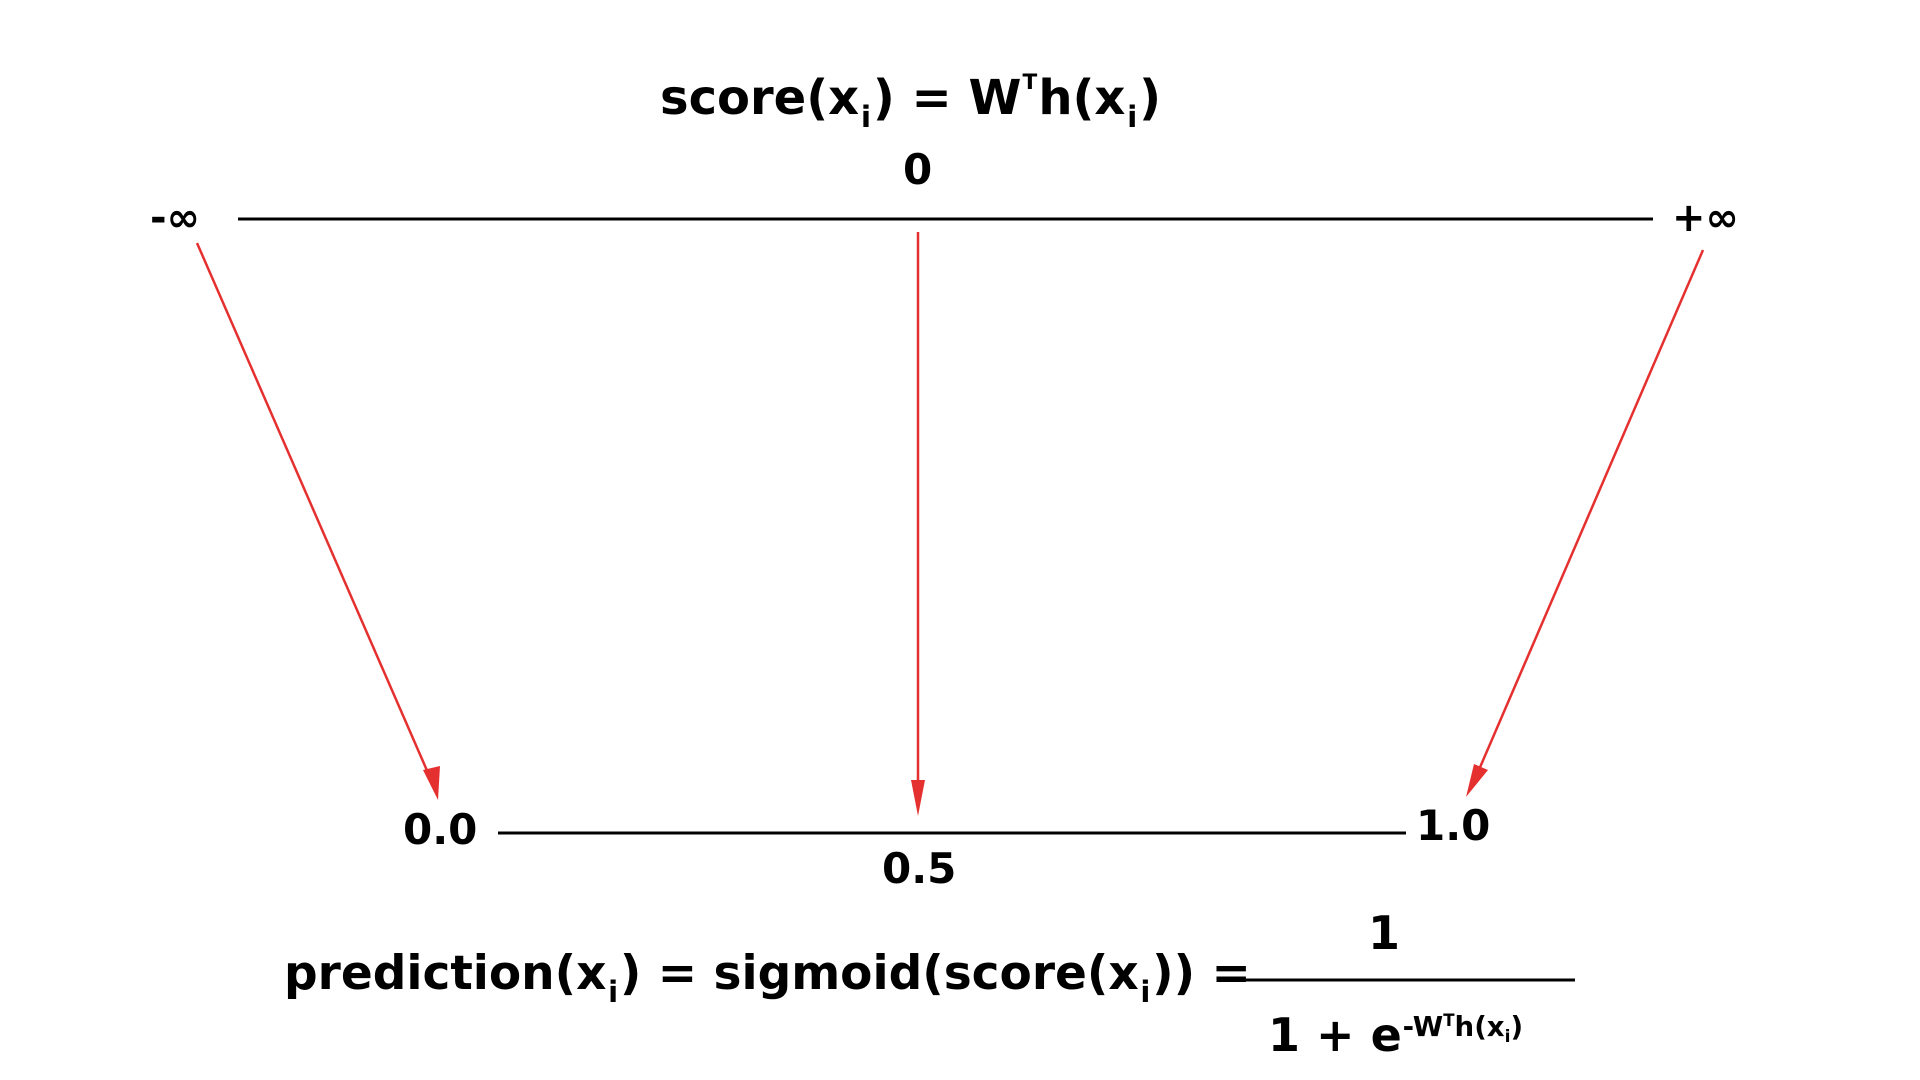 This screenshot has height=1080, width=1920. I want to click on arrow-pos-inf-to-one, so click(1590, 511).